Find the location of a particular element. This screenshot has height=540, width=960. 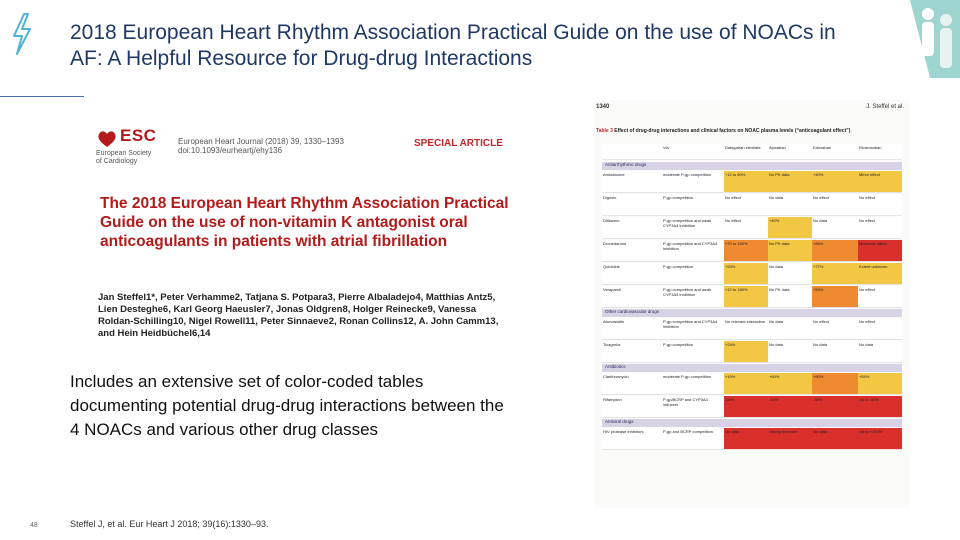

table-effect-cell: Up to -50% is located at coordinates (880, 407).